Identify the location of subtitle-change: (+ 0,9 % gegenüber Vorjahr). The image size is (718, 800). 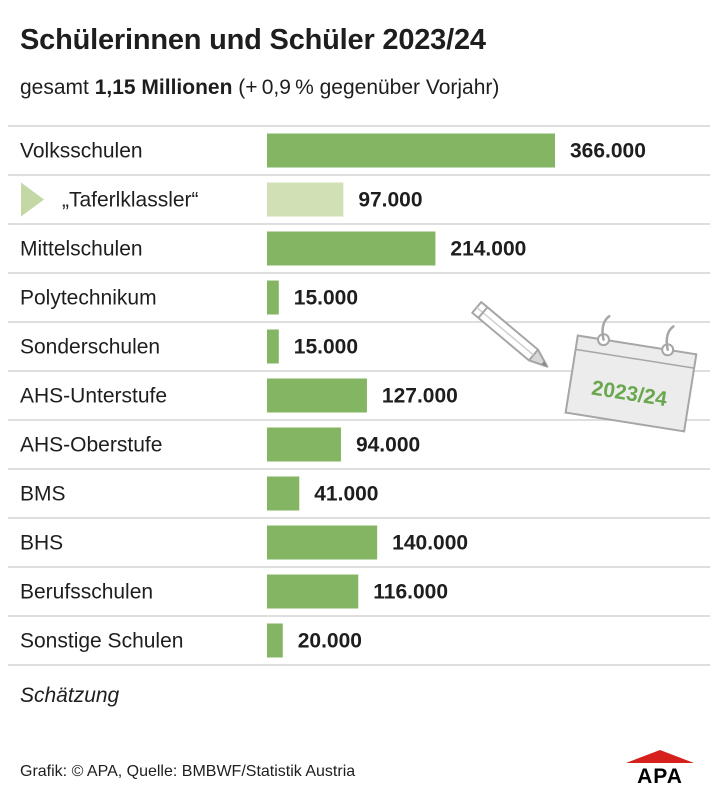
(366, 87).